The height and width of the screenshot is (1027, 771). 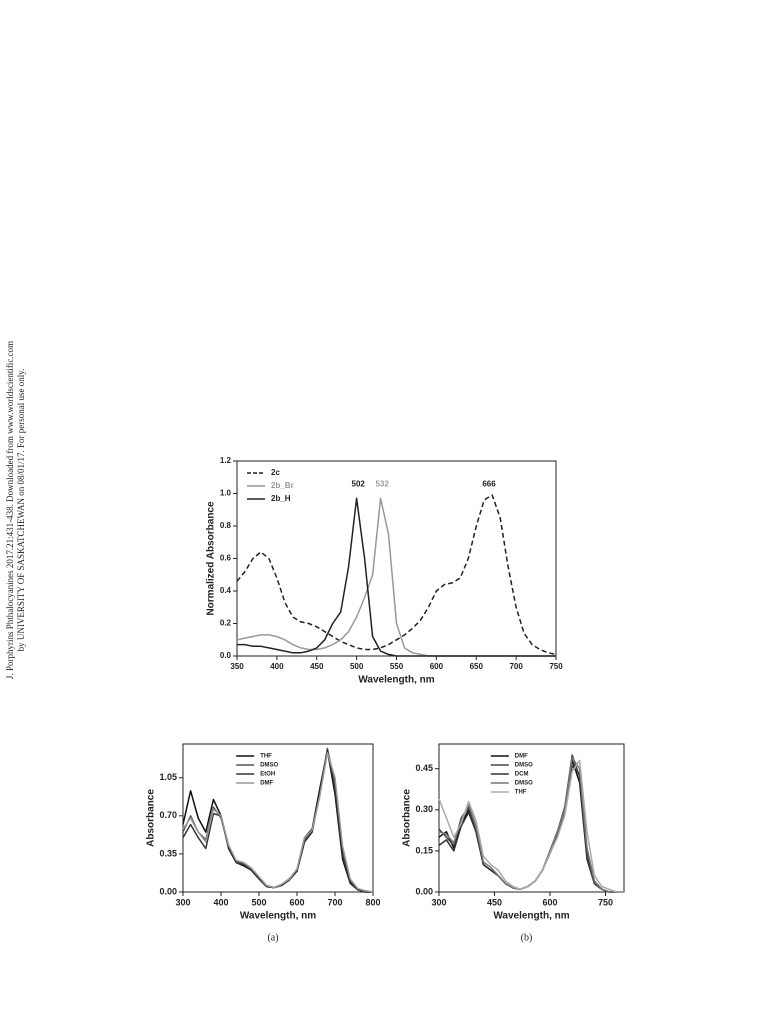 I want to click on legend-label: 2b_H, so click(x=281, y=498).